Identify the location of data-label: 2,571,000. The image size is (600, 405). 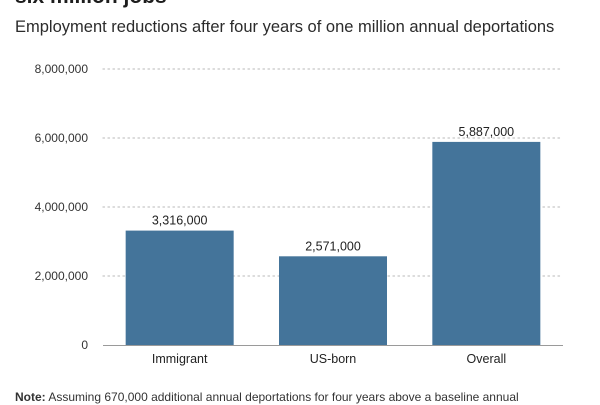
(333, 246).